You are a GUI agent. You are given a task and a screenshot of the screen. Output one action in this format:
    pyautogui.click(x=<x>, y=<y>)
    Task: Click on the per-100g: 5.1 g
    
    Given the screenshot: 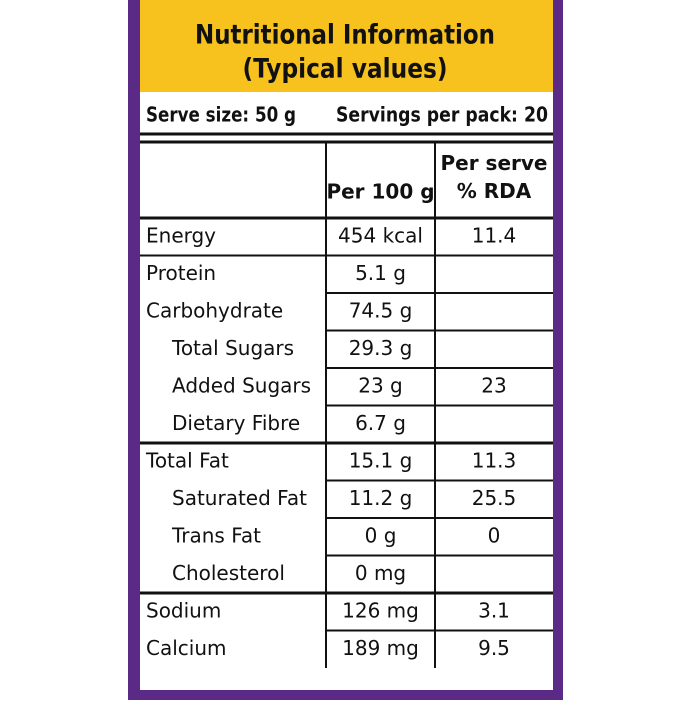 What is the action you would take?
    pyautogui.click(x=380, y=273)
    